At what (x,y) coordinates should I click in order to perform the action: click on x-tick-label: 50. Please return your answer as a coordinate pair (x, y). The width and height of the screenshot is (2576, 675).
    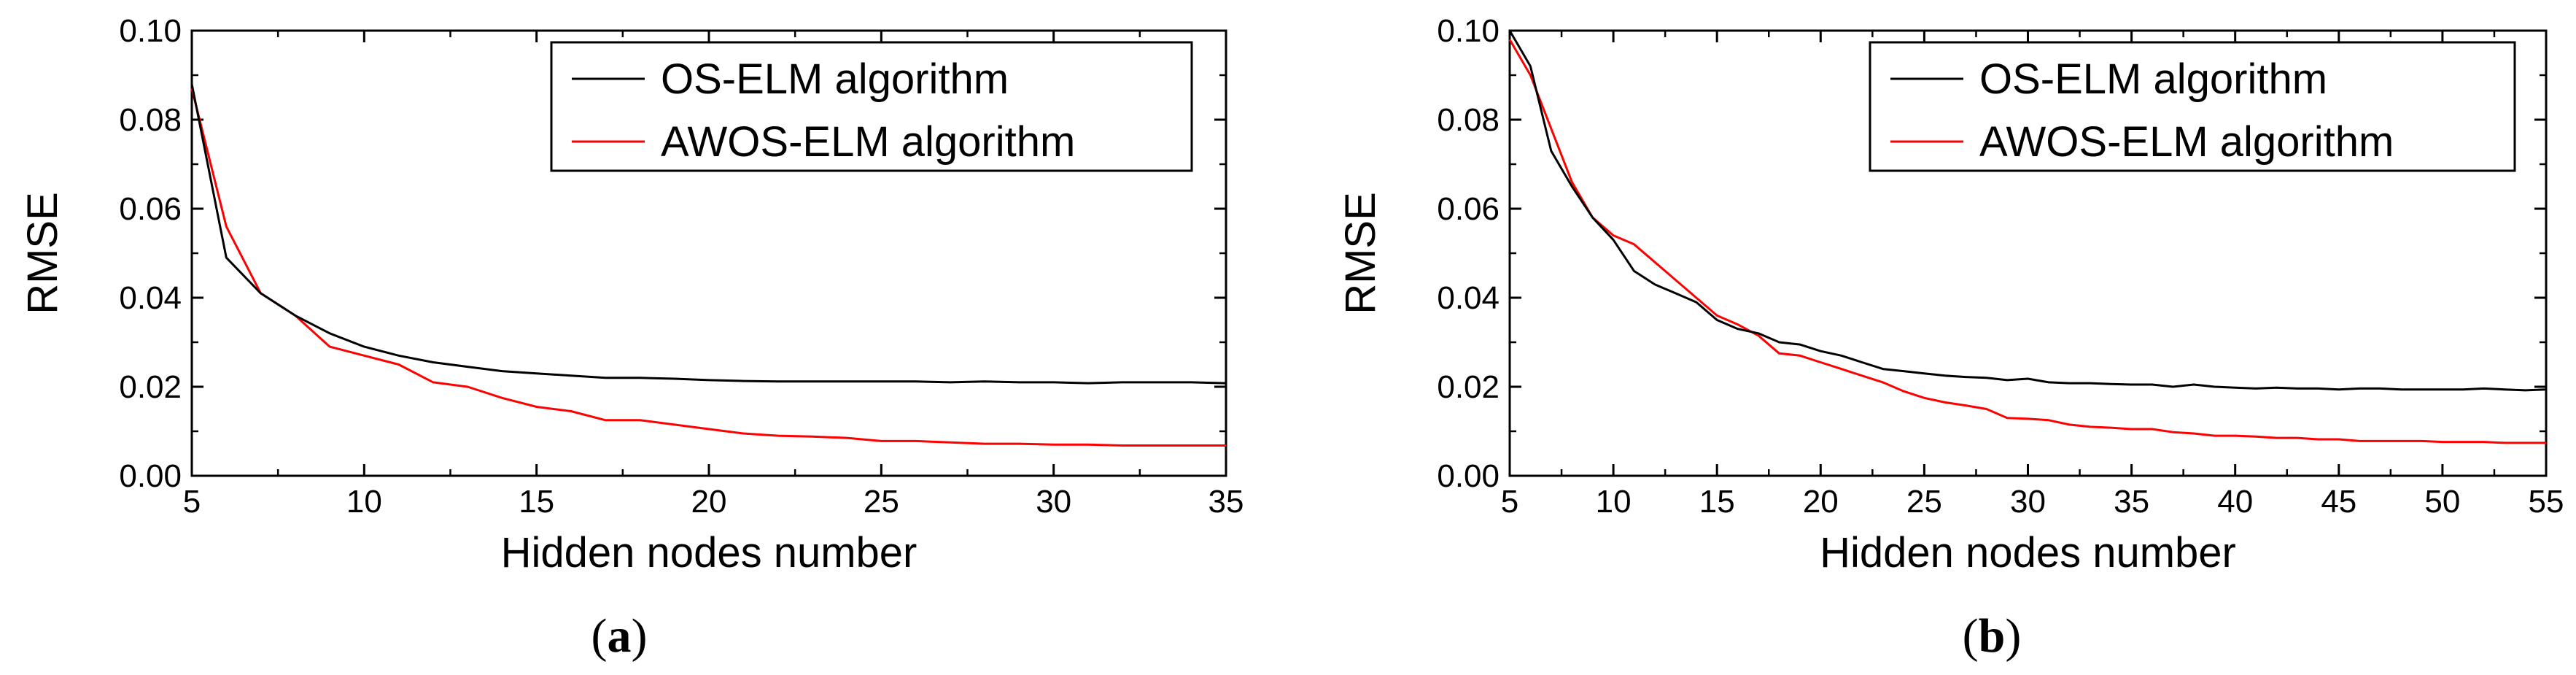
    Looking at the image, I should click on (2442, 502).